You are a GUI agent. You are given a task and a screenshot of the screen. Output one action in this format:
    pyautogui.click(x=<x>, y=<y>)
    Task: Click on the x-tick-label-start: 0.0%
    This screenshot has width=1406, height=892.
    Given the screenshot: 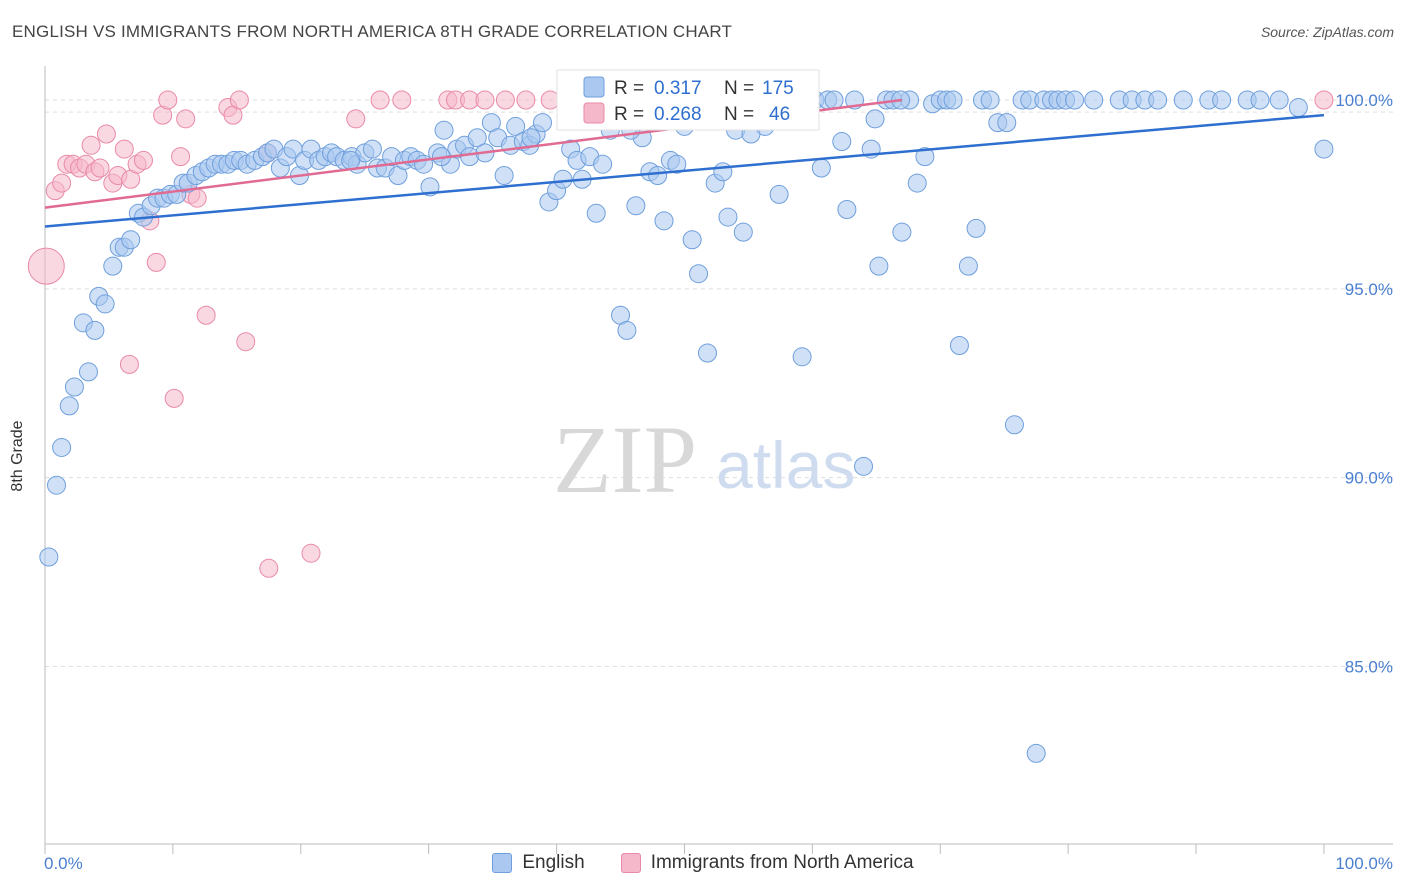 What is the action you would take?
    pyautogui.click(x=63, y=863)
    